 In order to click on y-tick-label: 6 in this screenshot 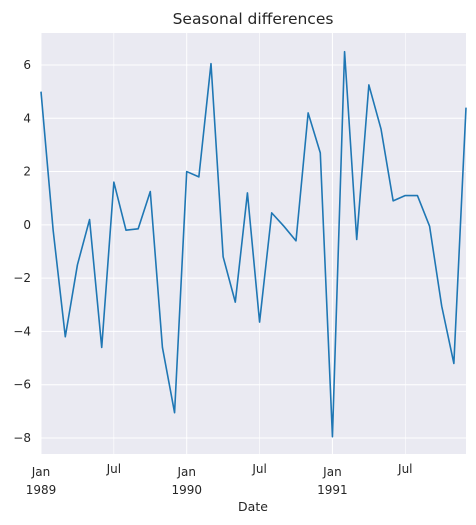, I will do `click(27, 65)`.